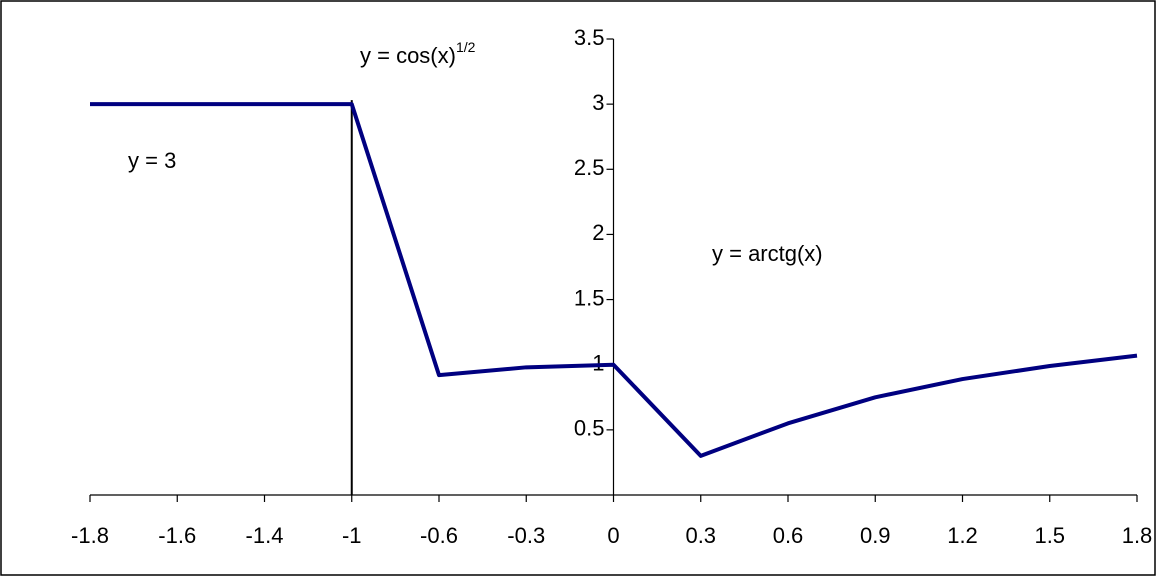 The width and height of the screenshot is (1157, 577). What do you see at coordinates (875, 535) in the screenshot?
I see `x-tick-label: 0.9` at bounding box center [875, 535].